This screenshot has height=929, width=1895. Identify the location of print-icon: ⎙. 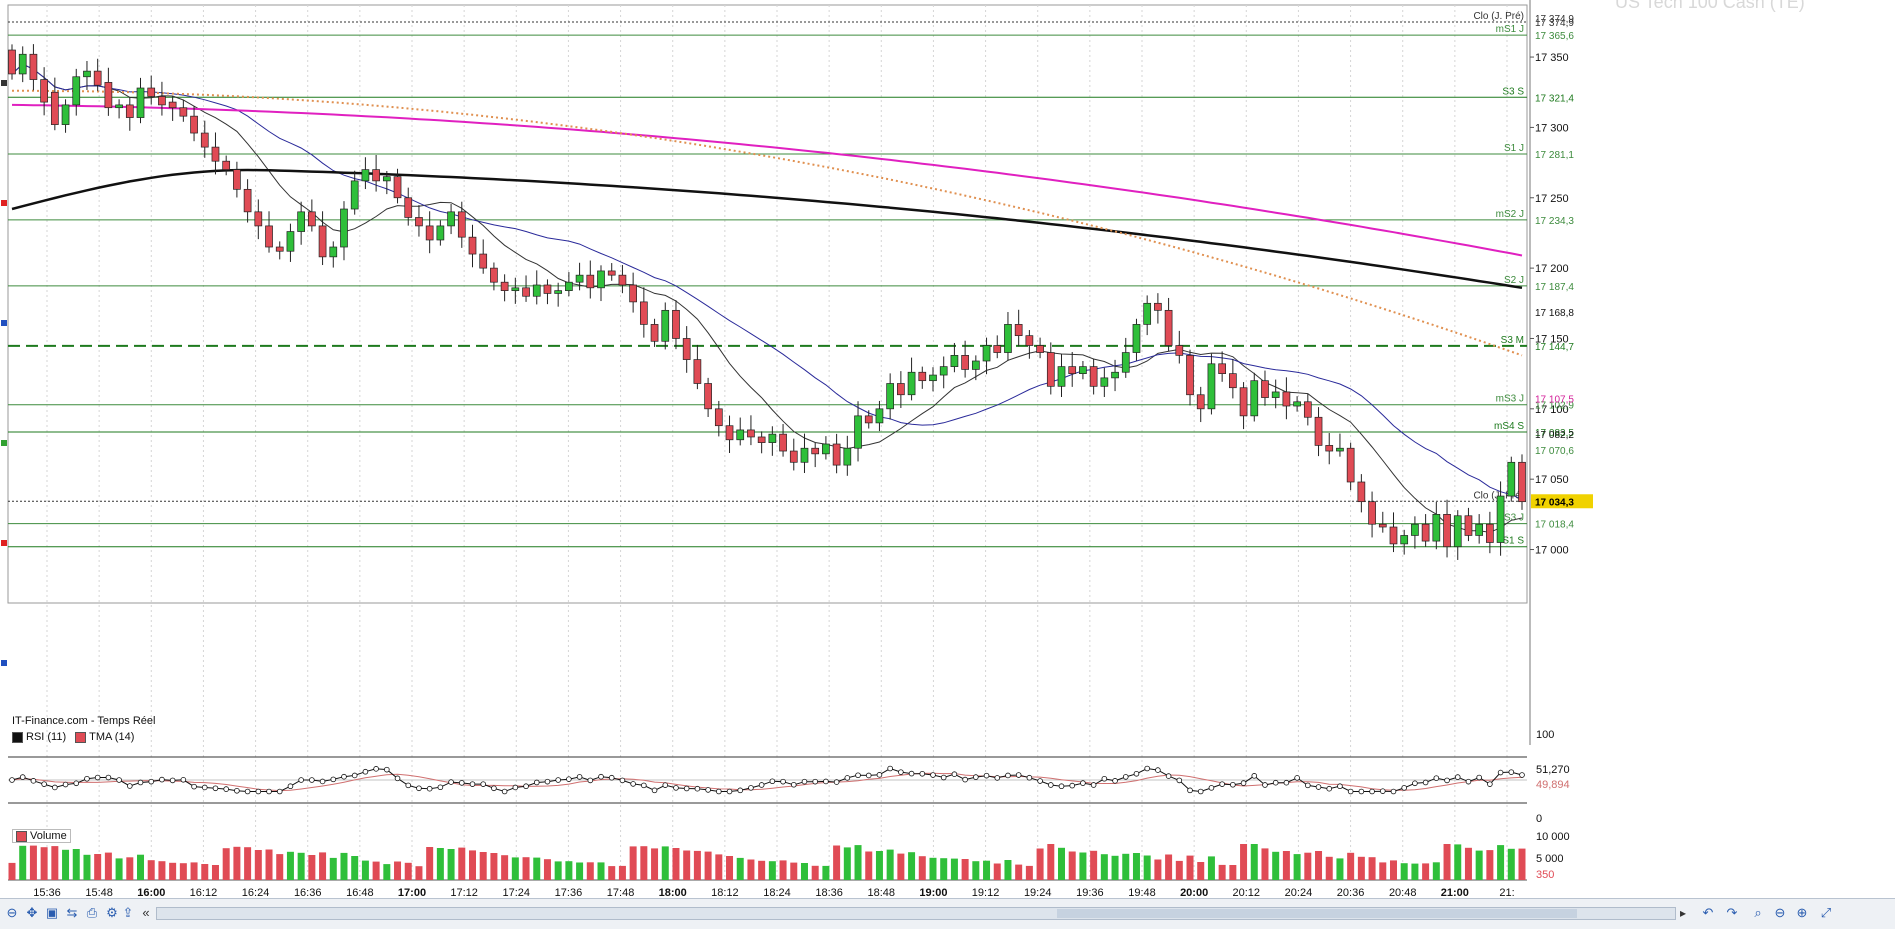
(92, 912).